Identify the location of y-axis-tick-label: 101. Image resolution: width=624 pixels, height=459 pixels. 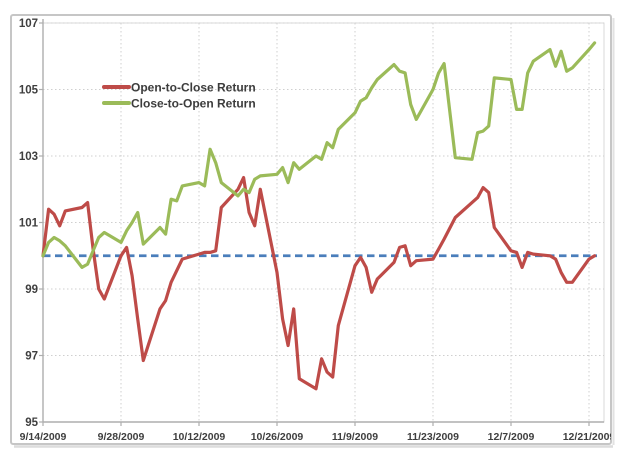
(29, 224).